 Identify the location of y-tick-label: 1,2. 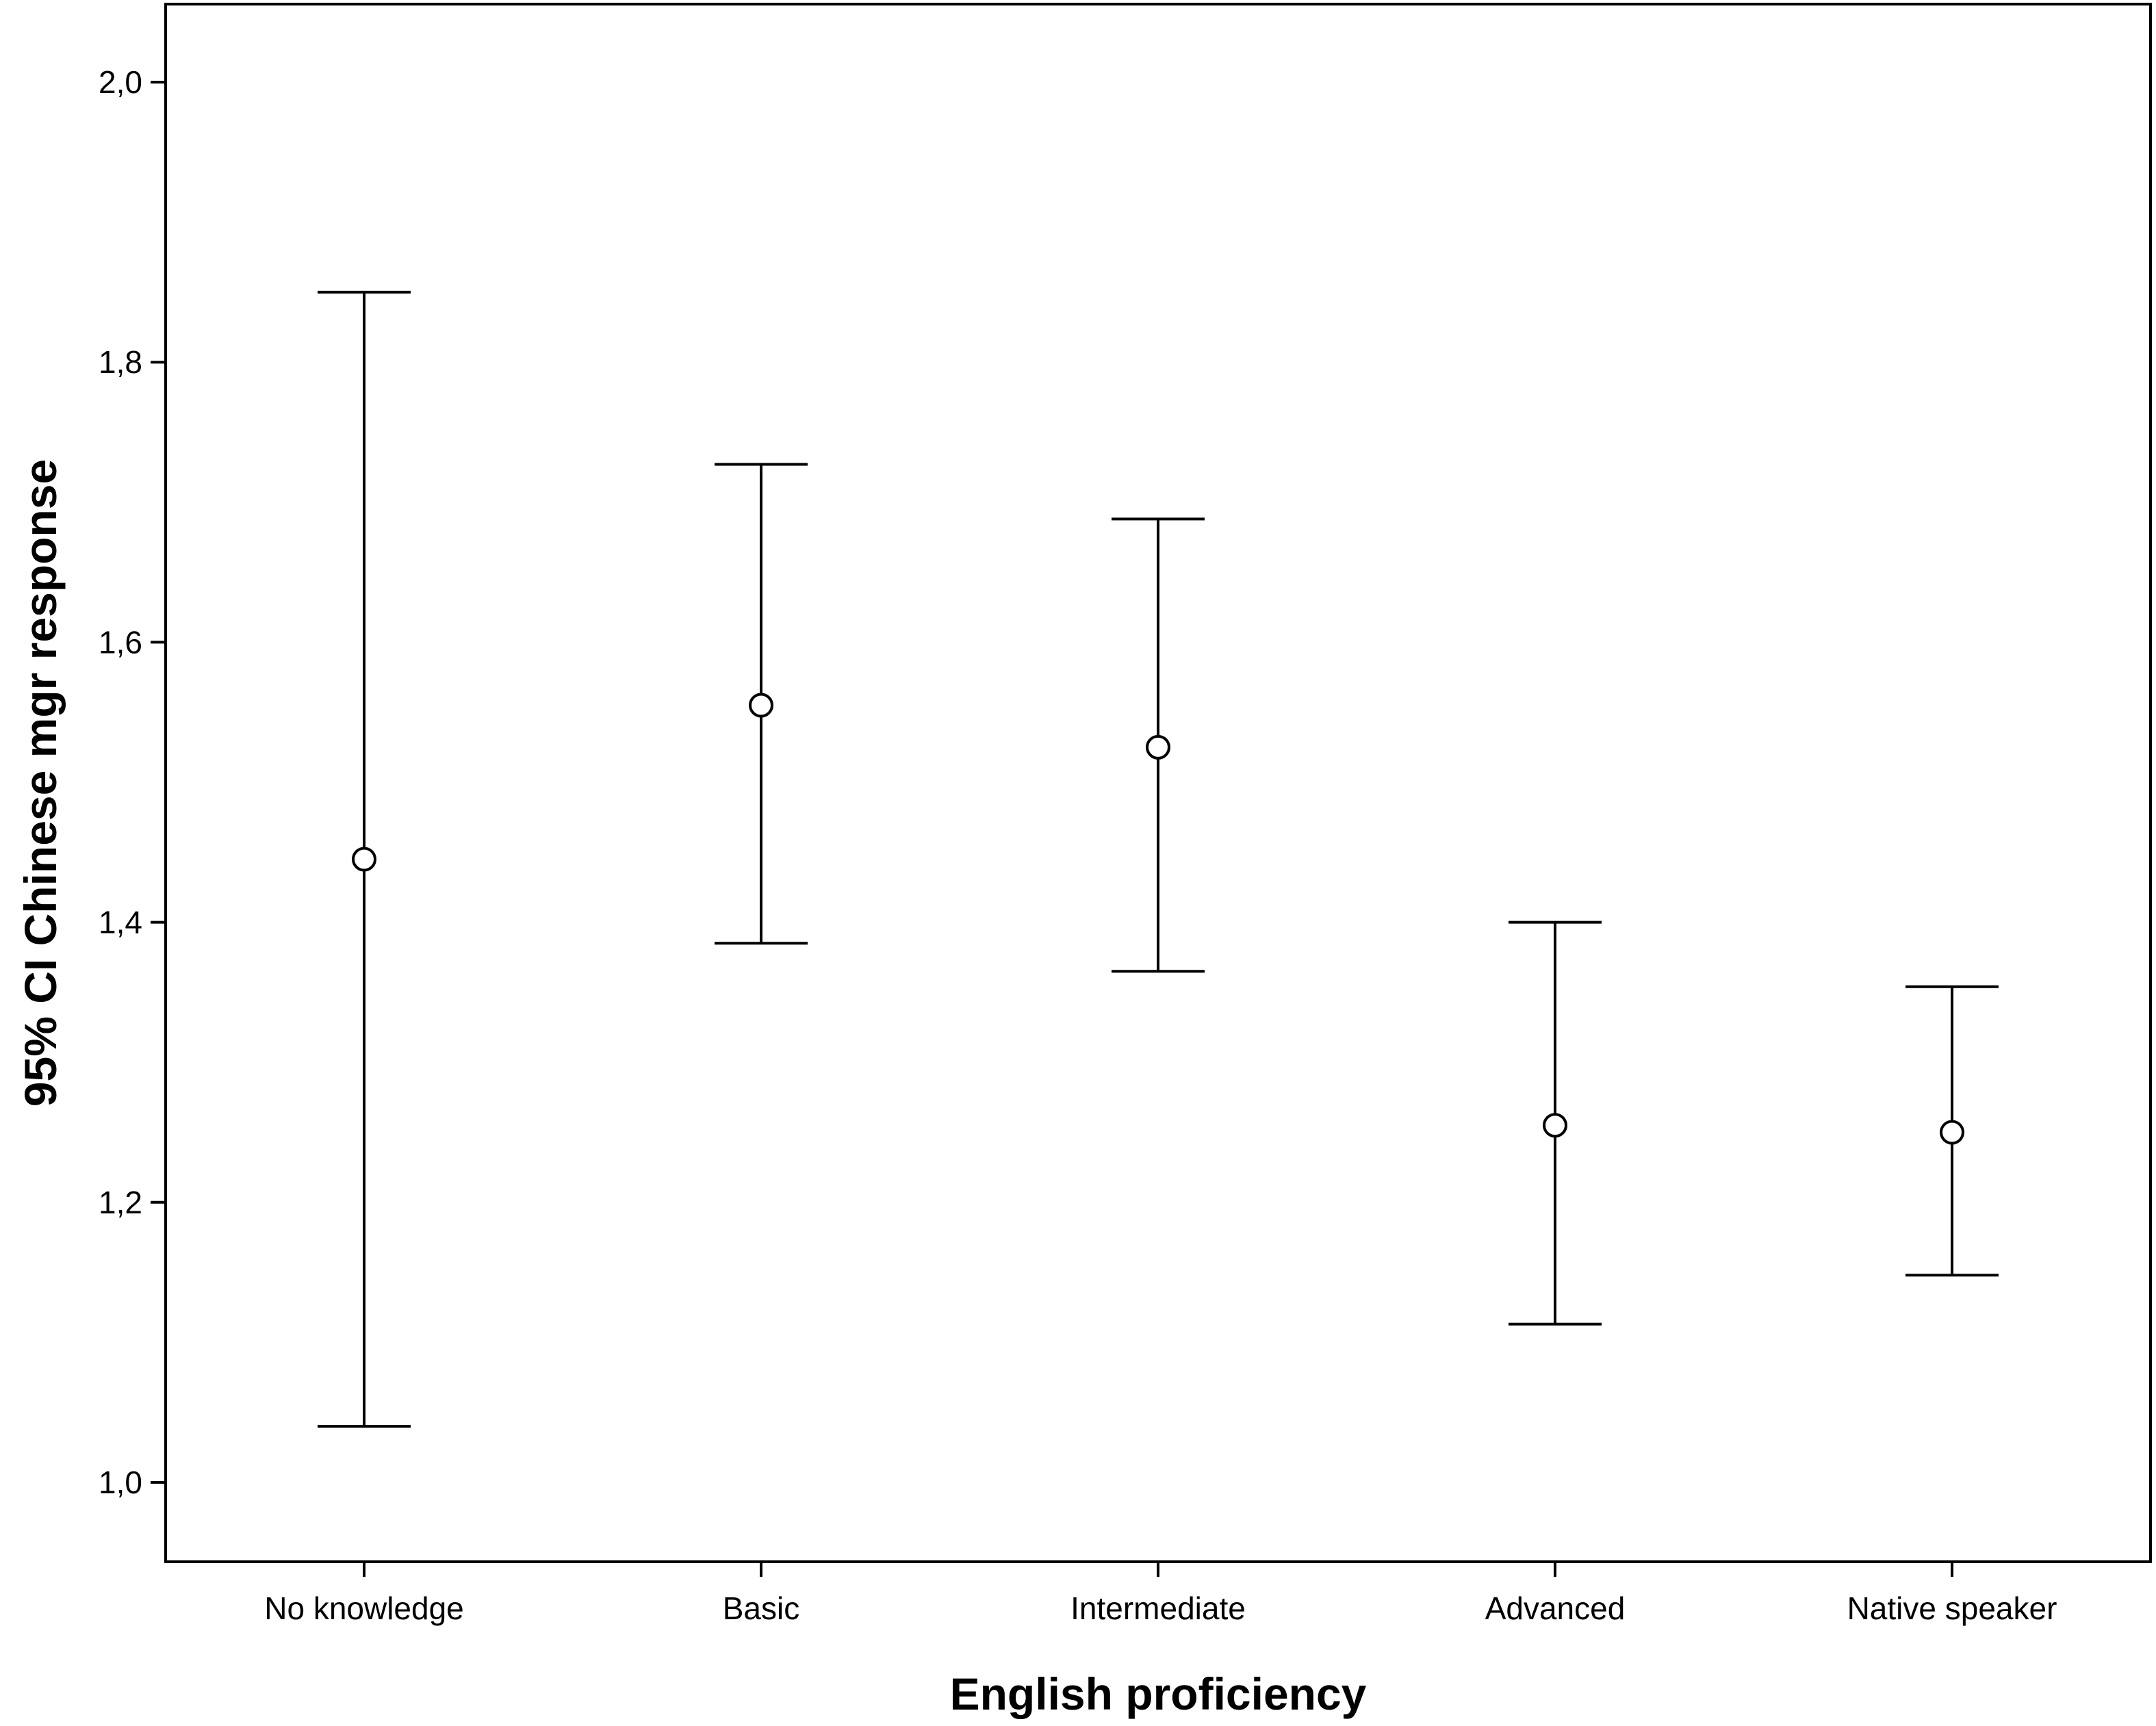
(120, 1202).